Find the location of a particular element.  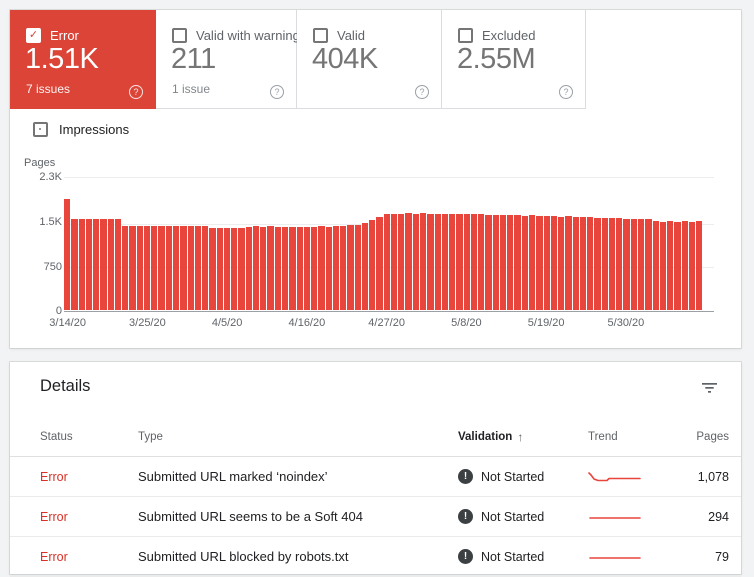

impressions-checkbox-icon is located at coordinates (40, 129).